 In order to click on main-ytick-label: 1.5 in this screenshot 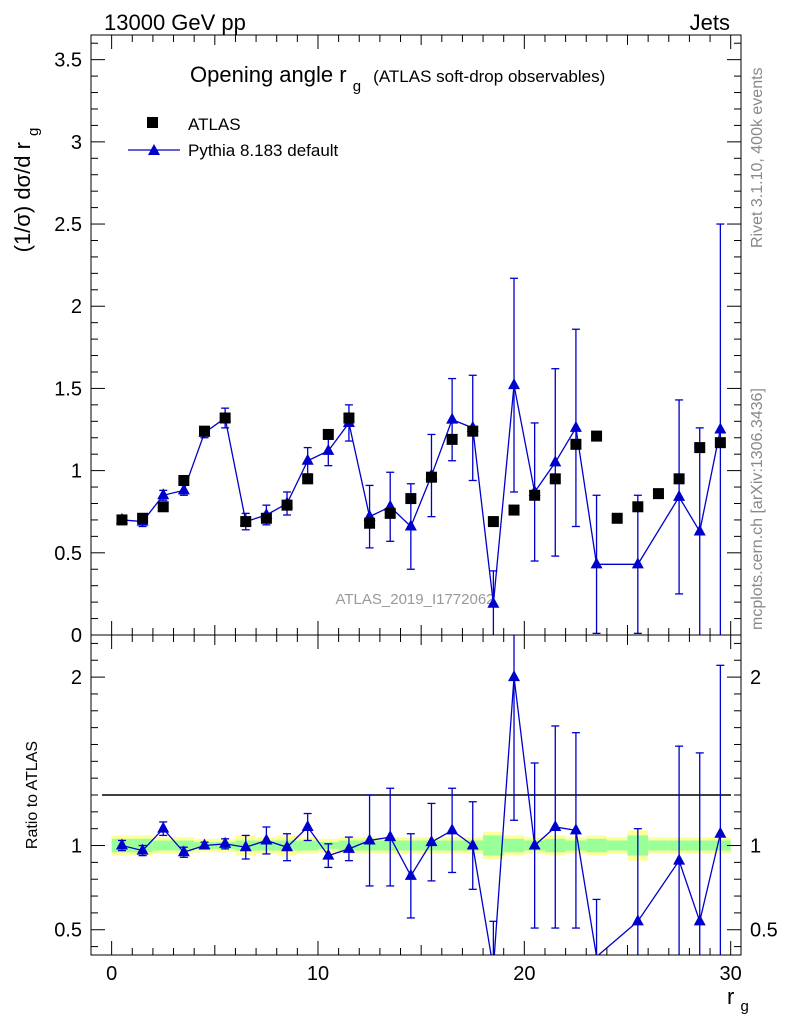, I will do `click(68, 389)`.